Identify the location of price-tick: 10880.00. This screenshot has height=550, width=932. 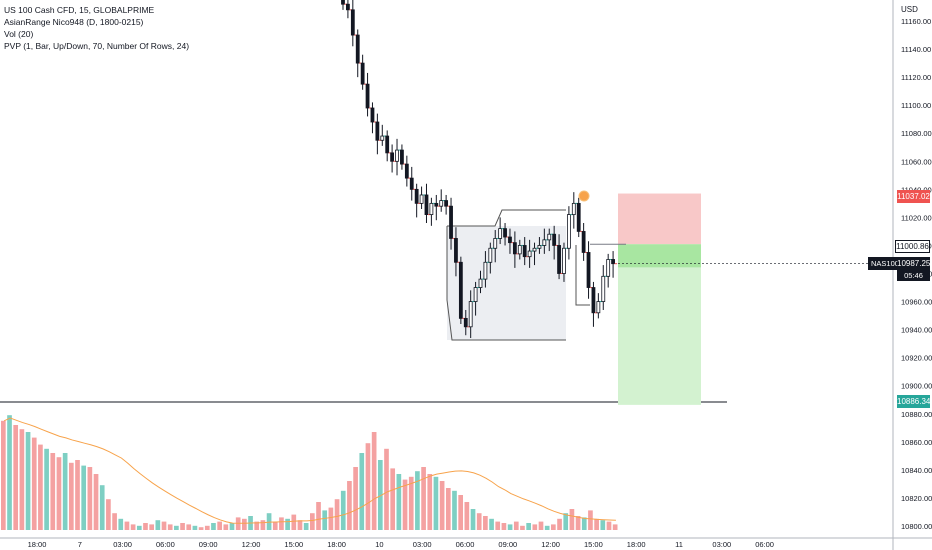
(916, 414).